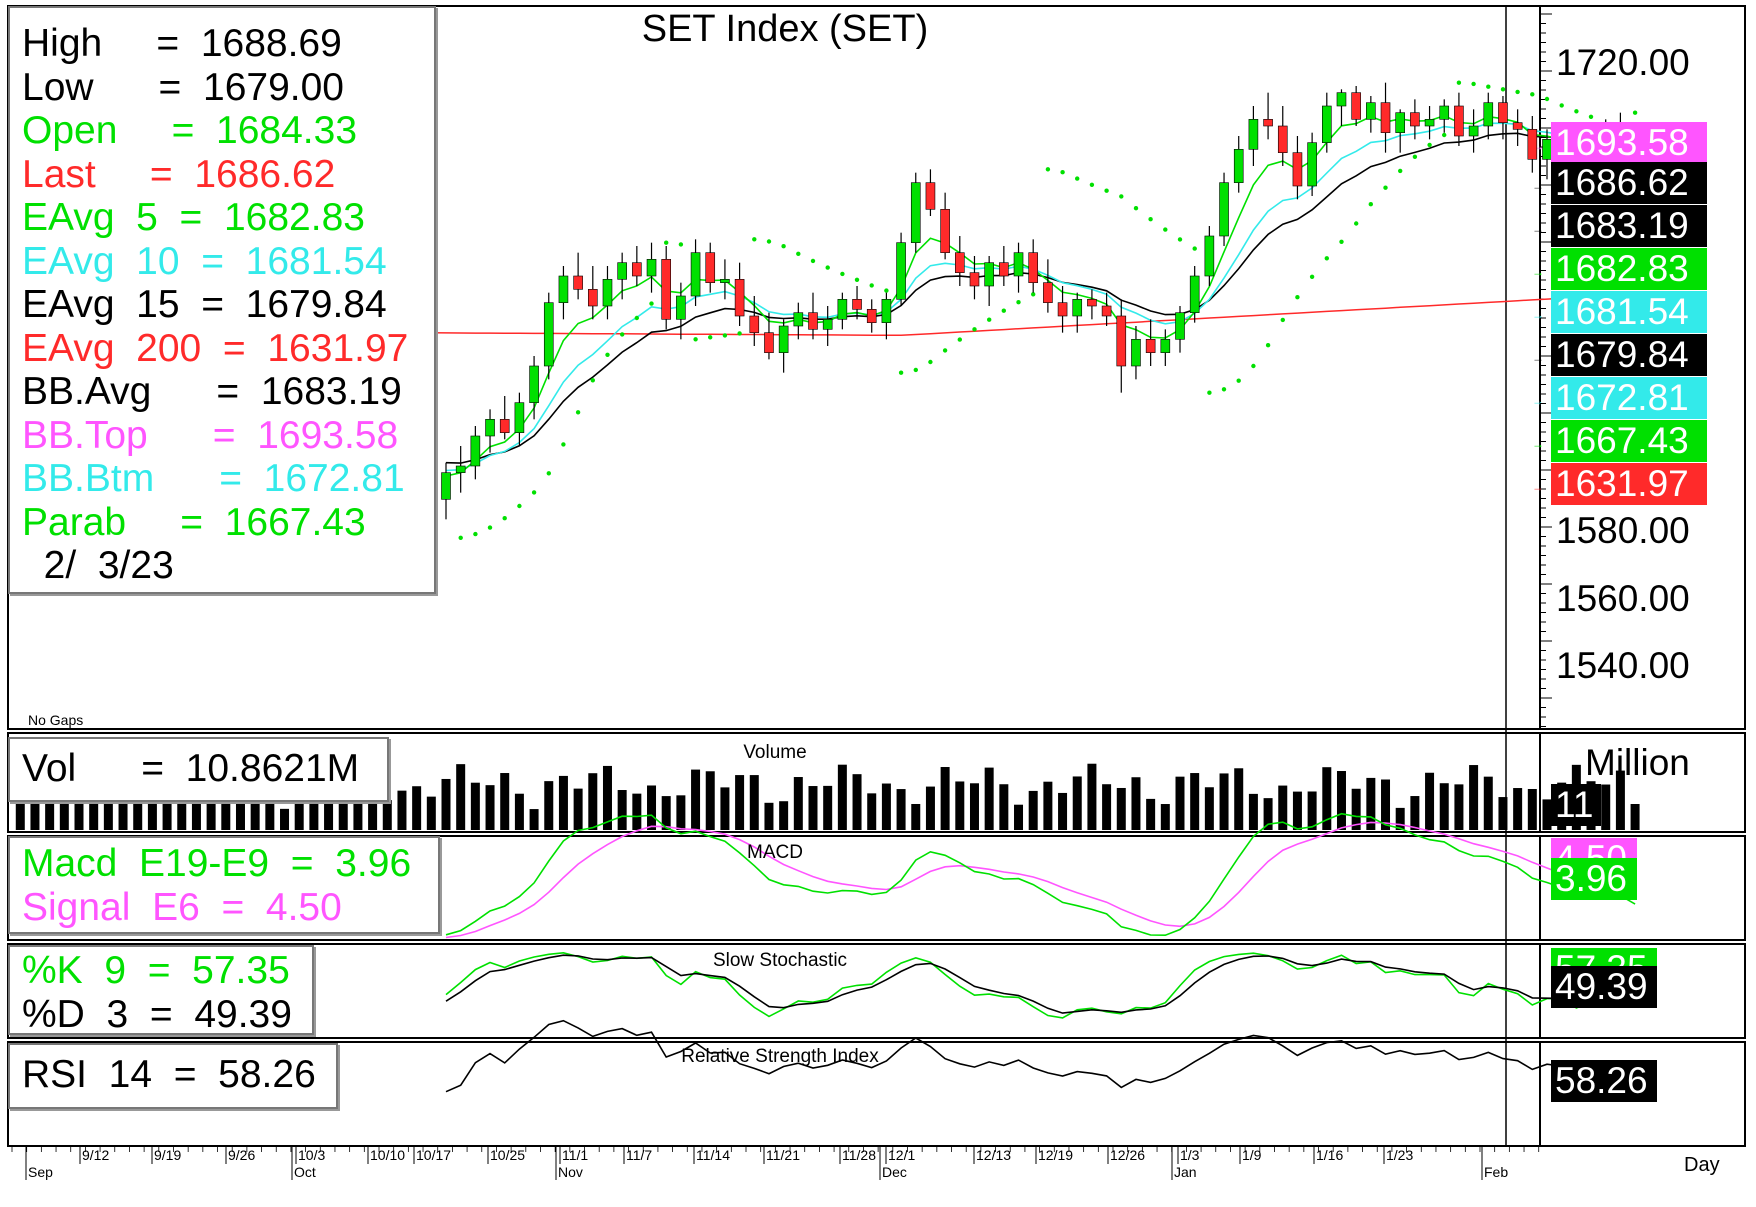 The width and height of the screenshot is (1756, 1207). What do you see at coordinates (210, 435) in the screenshot?
I see `info-row: BB.Top = 1693.58` at bounding box center [210, 435].